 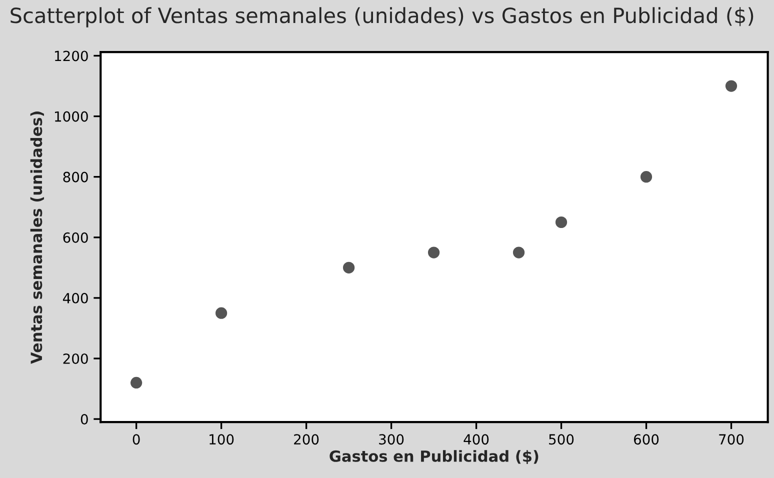 What do you see at coordinates (561, 439) in the screenshot?
I see `x-tick-label: 500` at bounding box center [561, 439].